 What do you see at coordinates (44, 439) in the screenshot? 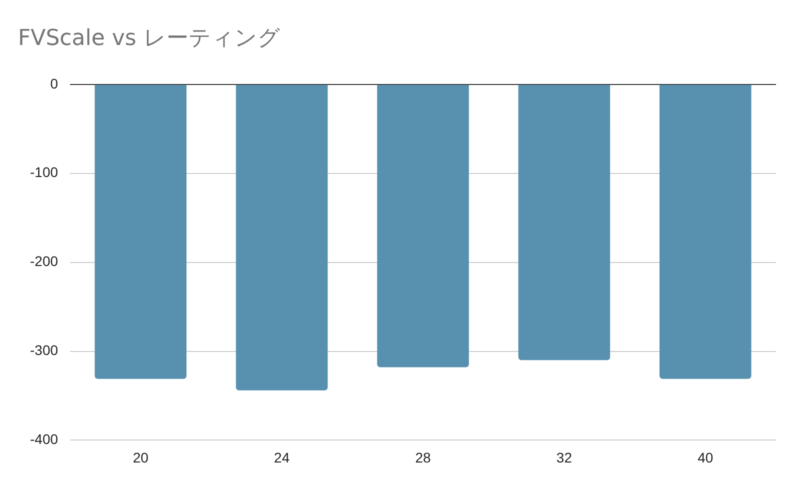
I see `y-tick-label: -400` at bounding box center [44, 439].